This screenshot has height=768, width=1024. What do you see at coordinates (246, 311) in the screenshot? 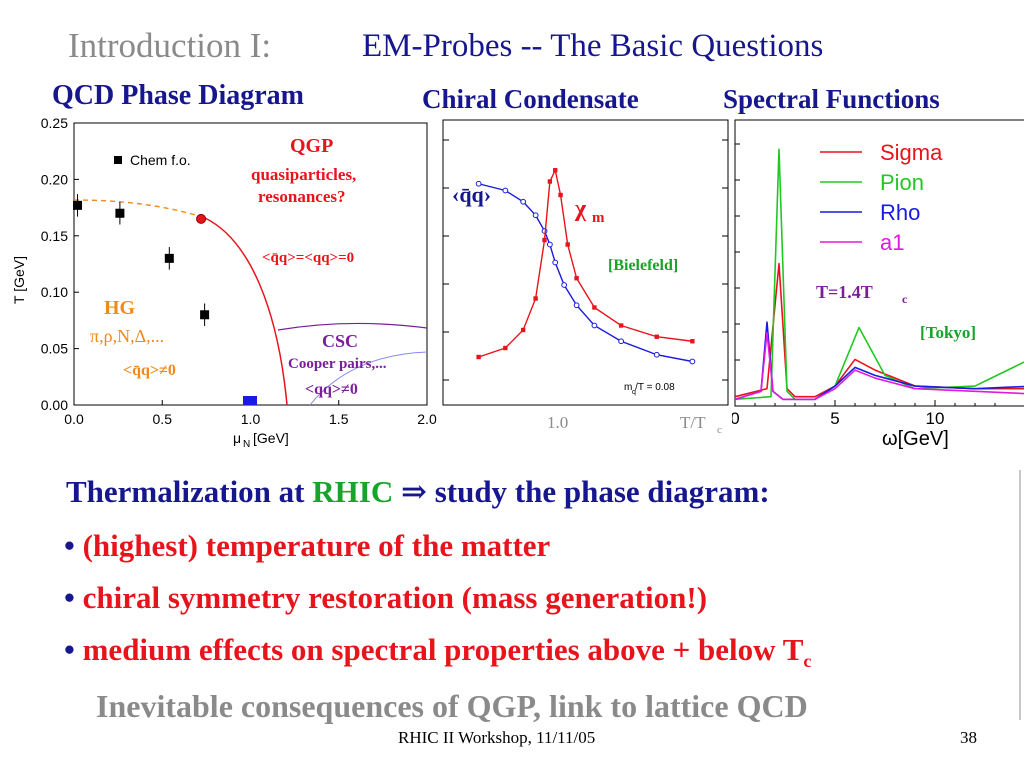
I see `phase-boundary-first-order` at bounding box center [246, 311].